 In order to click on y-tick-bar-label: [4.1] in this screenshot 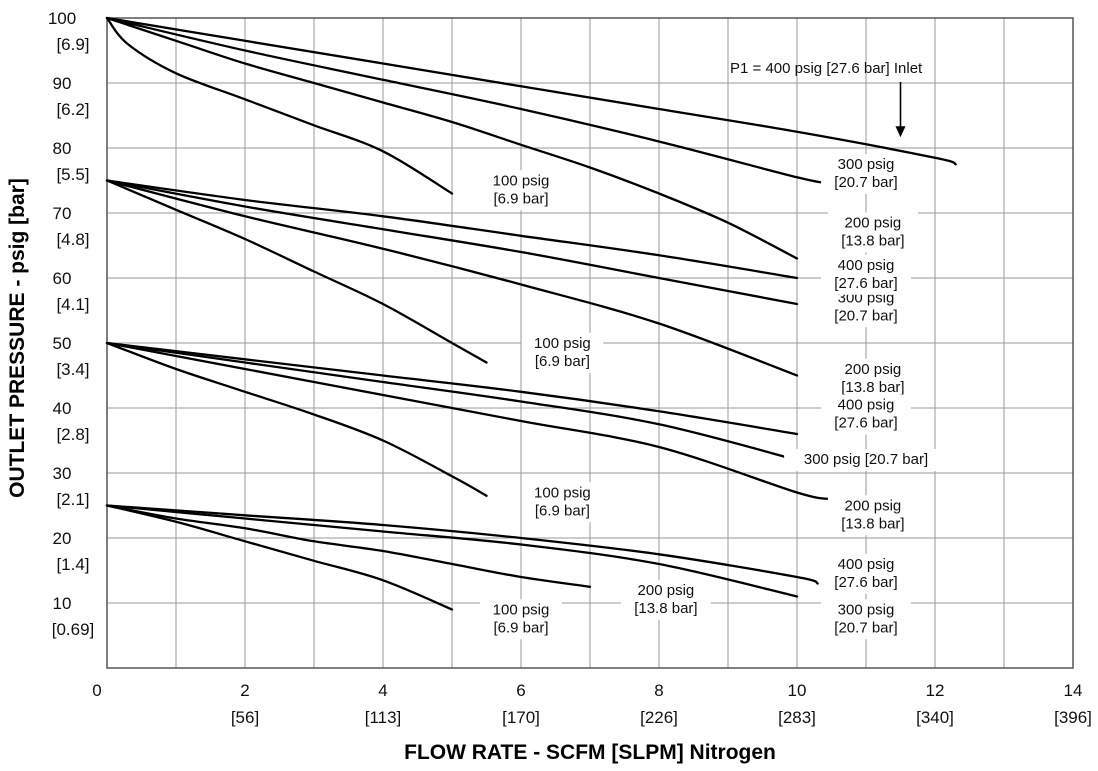, I will do `click(72, 304)`.